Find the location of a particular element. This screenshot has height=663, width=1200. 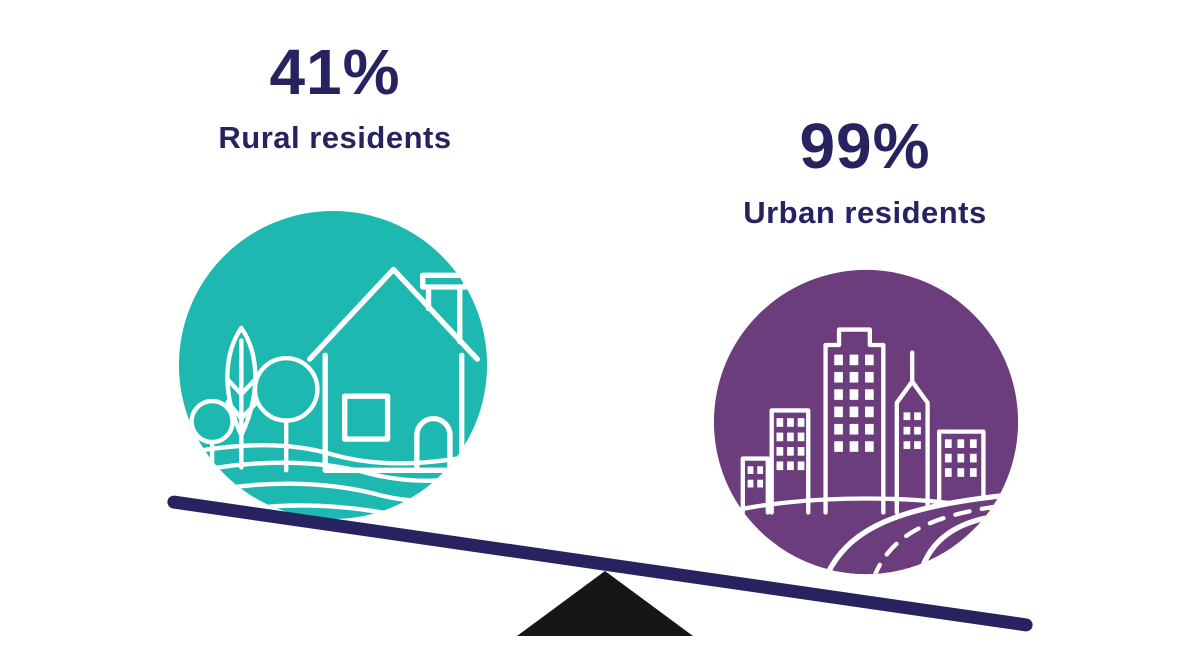

seesaw-fulcrum-icon is located at coordinates (605, 603).